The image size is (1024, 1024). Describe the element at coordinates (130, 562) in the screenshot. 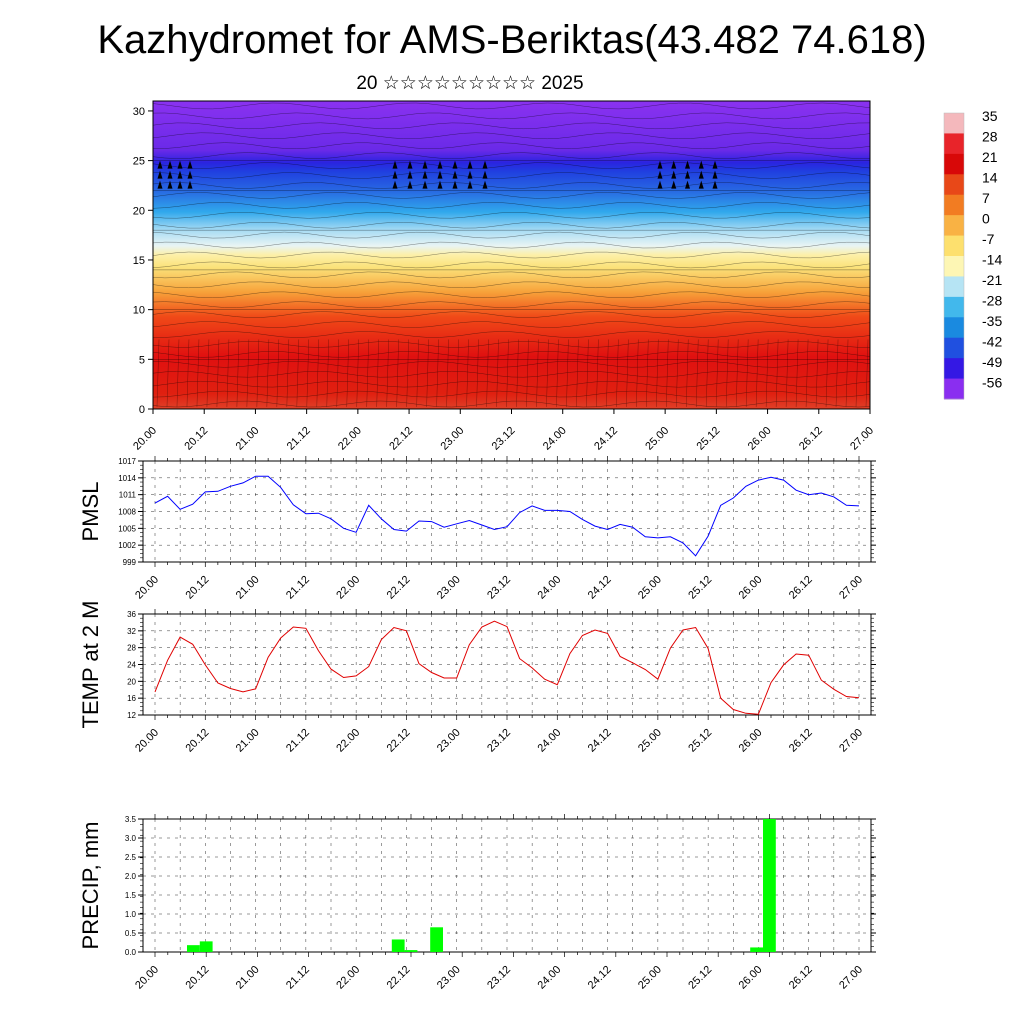

I see `y-tick-label: 999` at that location.